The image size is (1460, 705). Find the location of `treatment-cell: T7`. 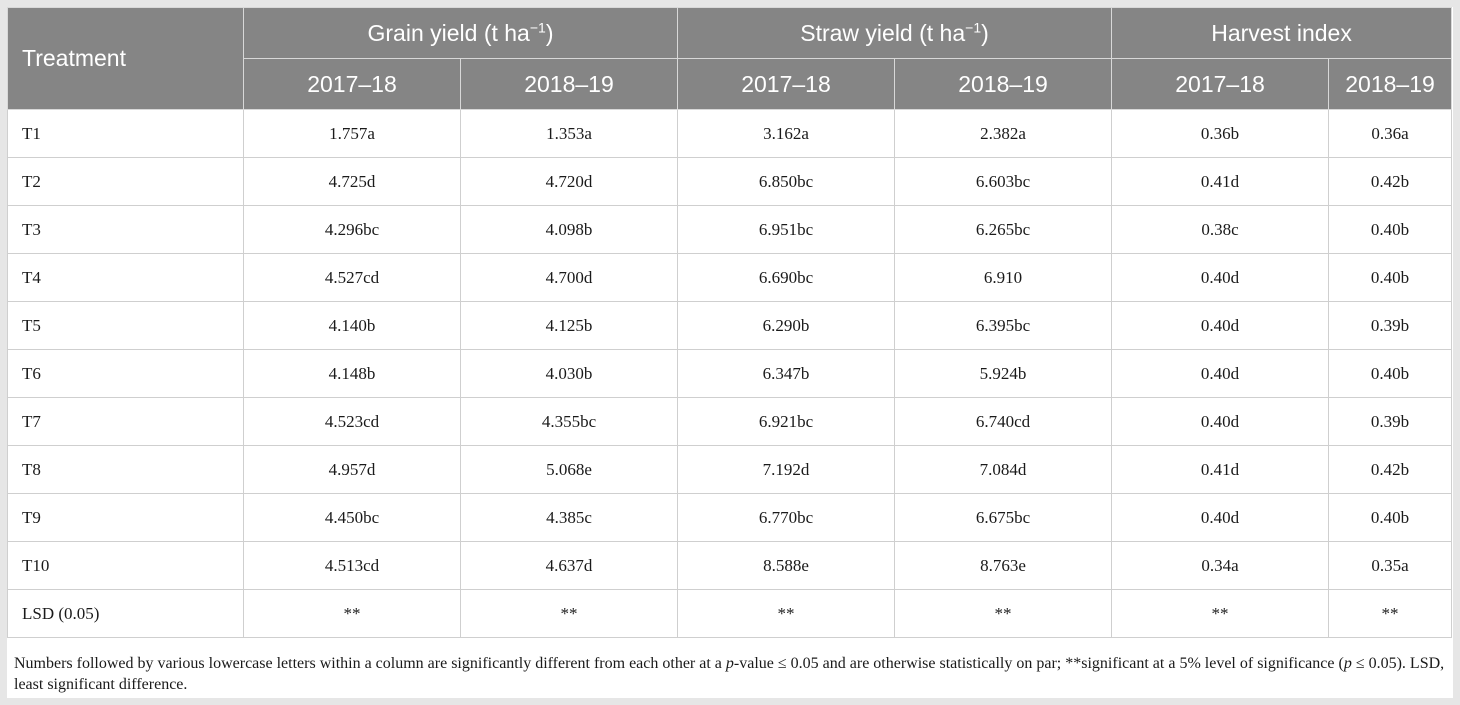

treatment-cell: T7 is located at coordinates (125, 421).